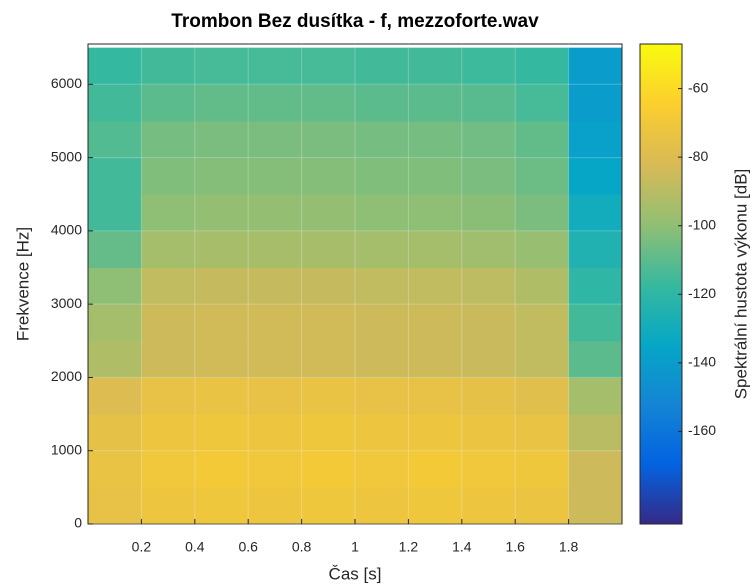 Image resolution: width=754 pixels, height=587 pixels. What do you see at coordinates (462, 547) in the screenshot?
I see `x-tick-label: 1.4` at bounding box center [462, 547].